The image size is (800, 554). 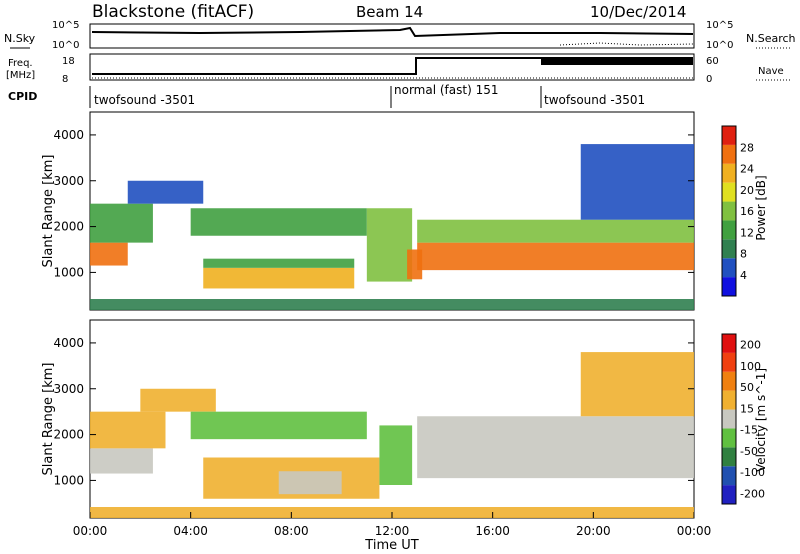 I want to click on x-tick-label-6: 00:00, so click(x=694, y=531).